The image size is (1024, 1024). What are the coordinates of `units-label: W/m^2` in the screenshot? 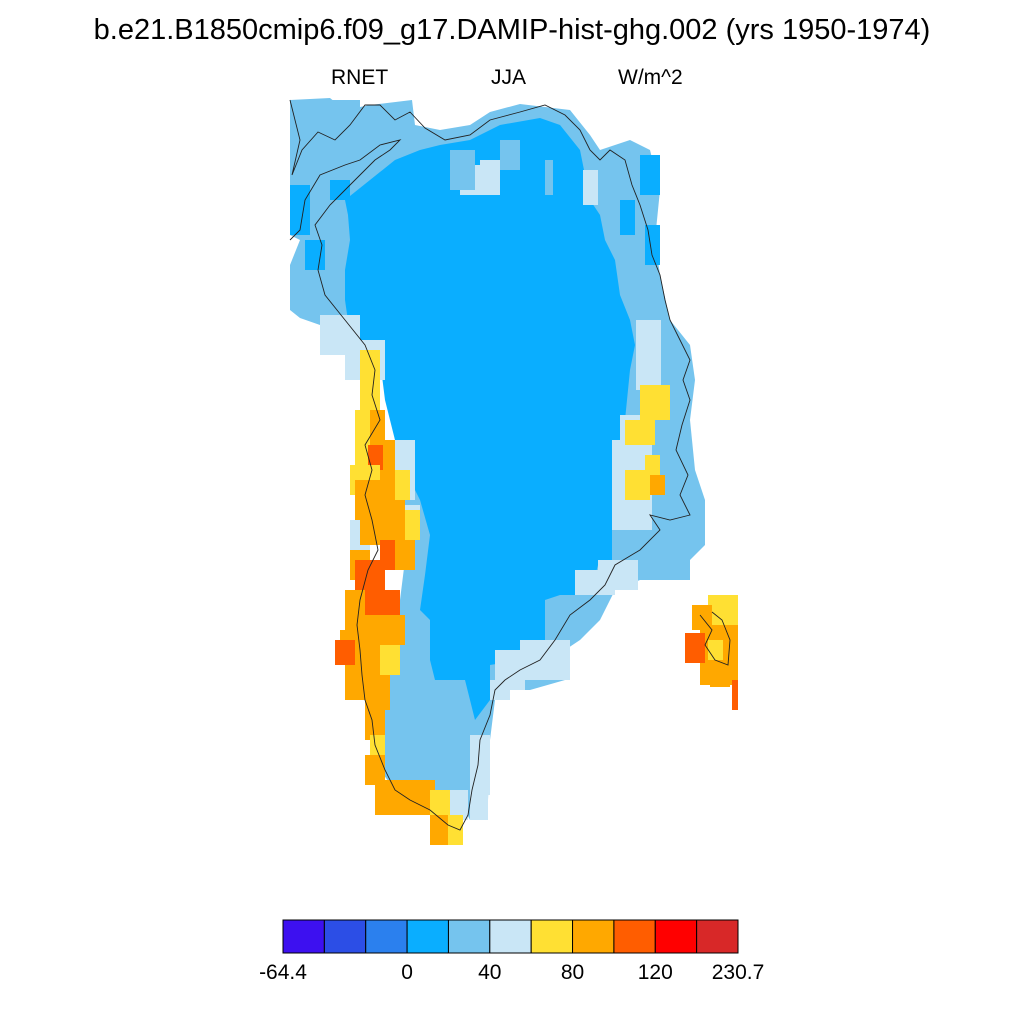 It's located at (650, 77).